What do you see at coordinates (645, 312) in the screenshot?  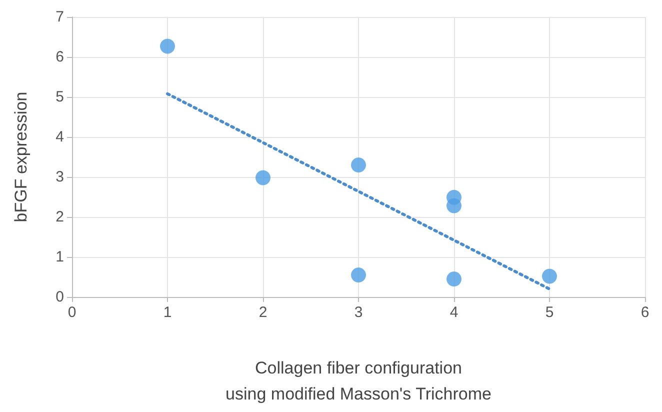 I see `x-tick-label: 6` at bounding box center [645, 312].